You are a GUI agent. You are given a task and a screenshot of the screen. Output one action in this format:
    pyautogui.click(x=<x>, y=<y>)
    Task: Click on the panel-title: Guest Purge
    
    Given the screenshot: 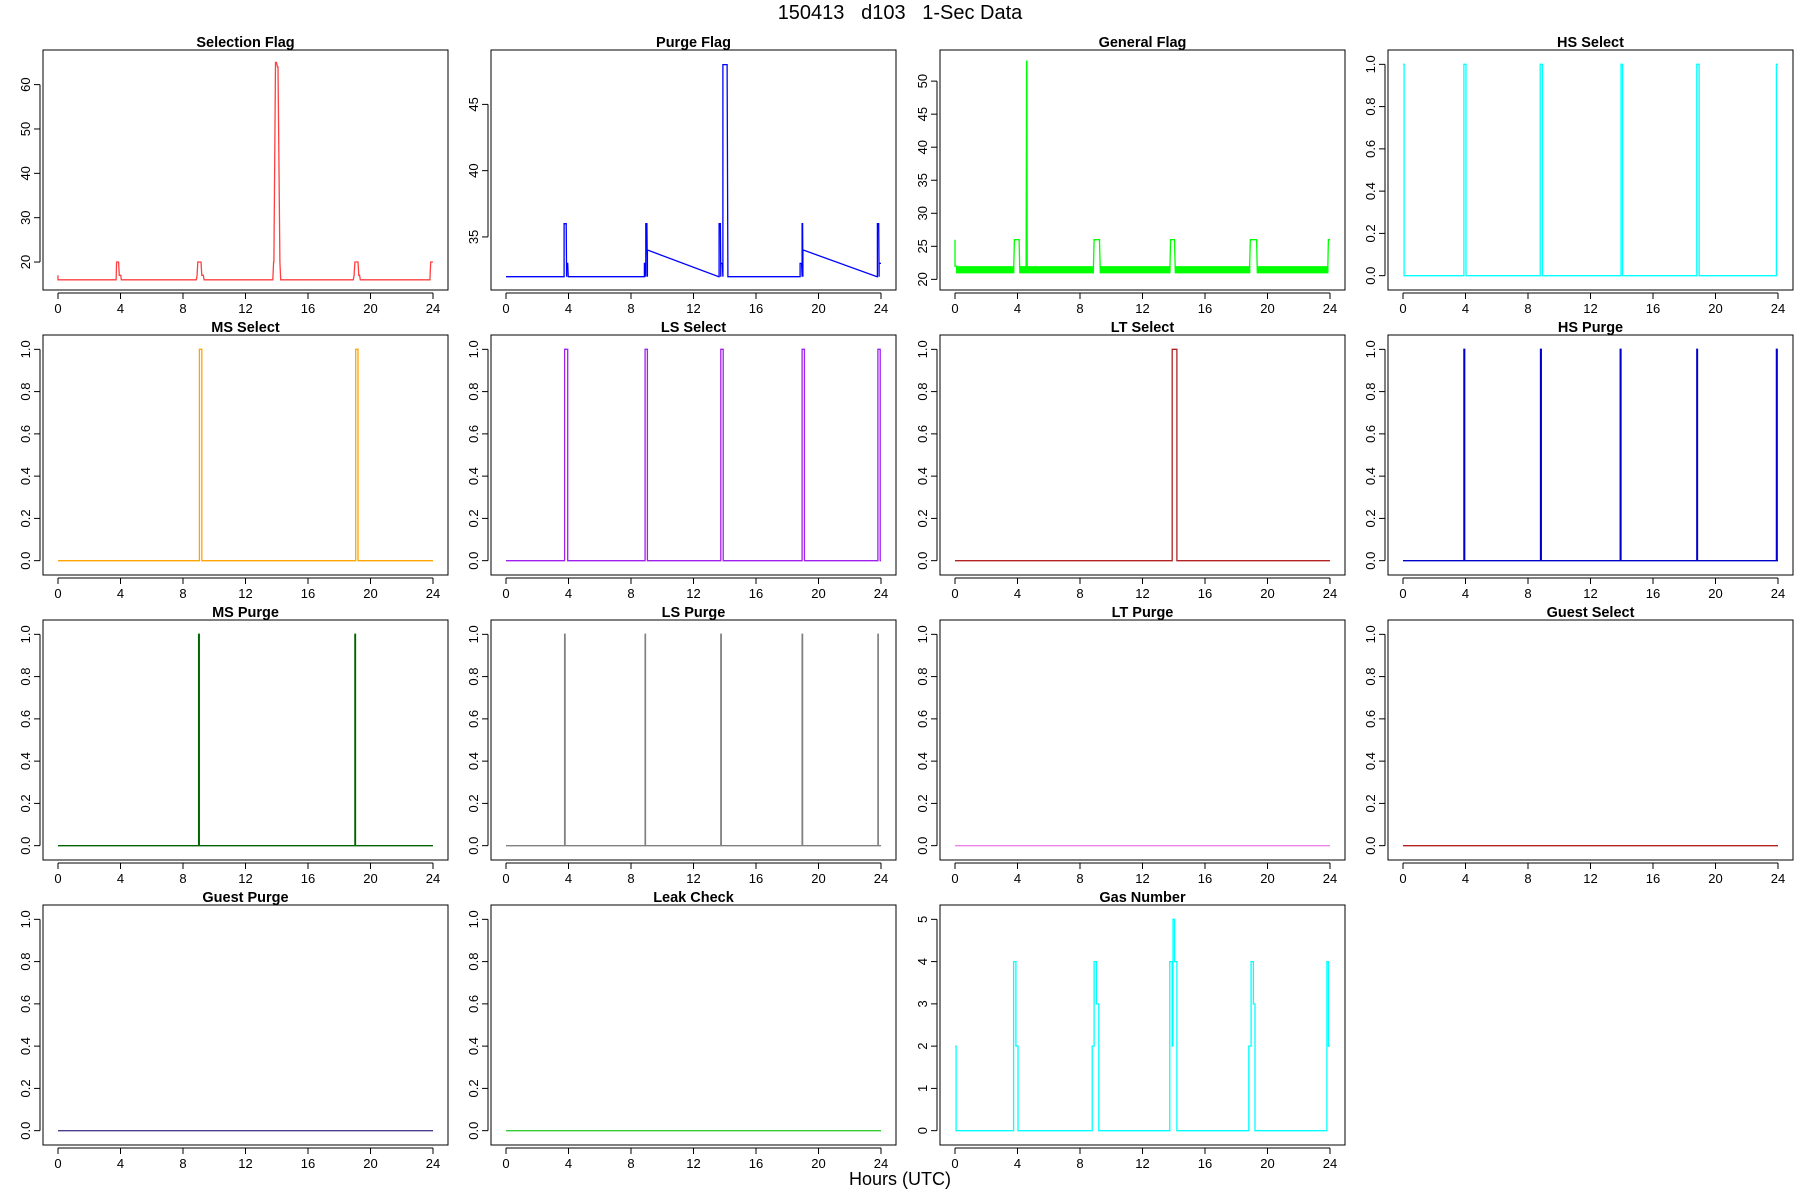 What is the action you would take?
    pyautogui.click(x=245, y=898)
    